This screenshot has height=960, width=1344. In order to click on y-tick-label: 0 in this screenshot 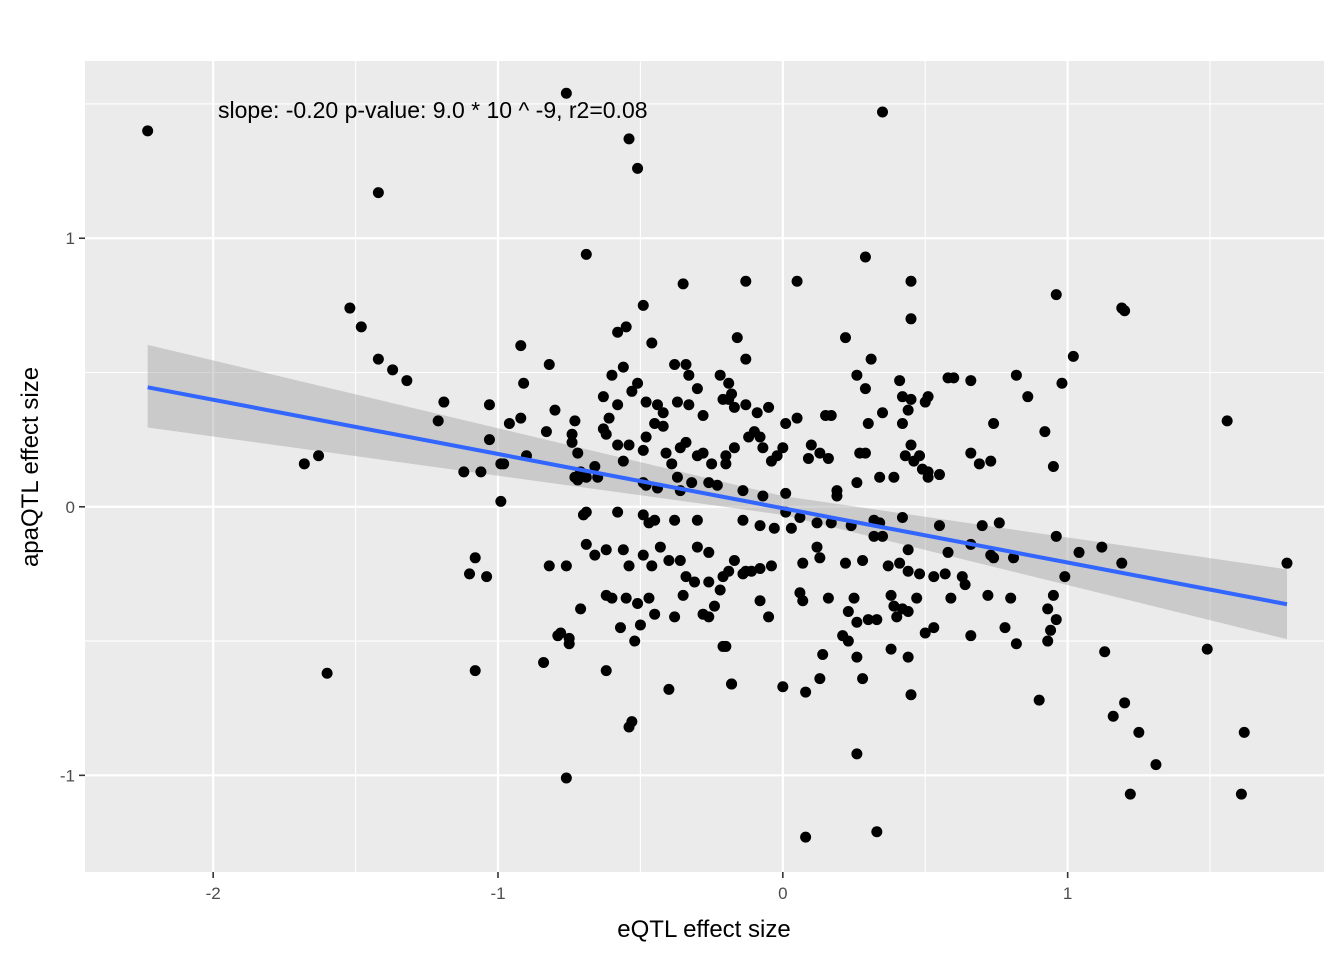, I will do `click(70, 507)`.